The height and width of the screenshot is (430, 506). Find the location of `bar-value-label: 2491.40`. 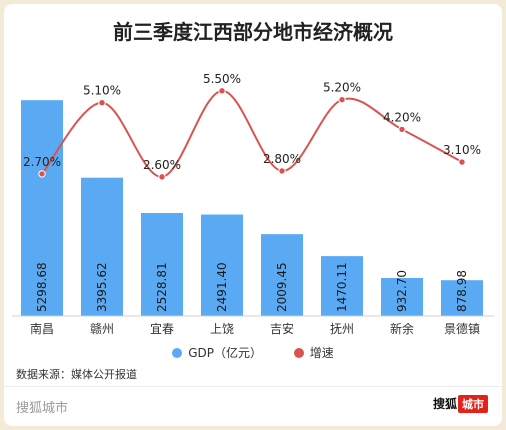

bar-value-label: 2491.40 is located at coordinates (222, 287).